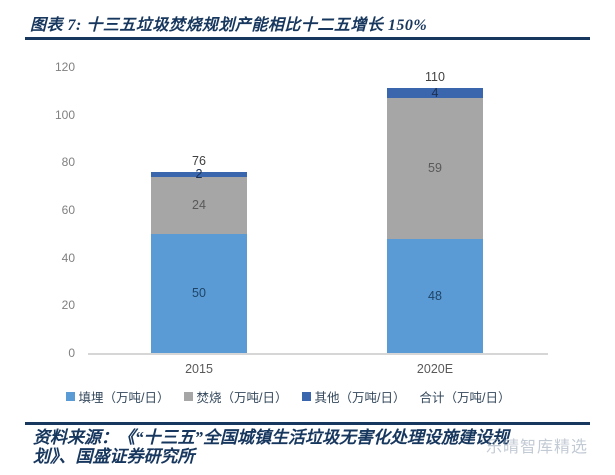 Image resolution: width=615 pixels, height=475 pixels. I want to click on stacked-bar-2020E: 48 59 4 110, so click(435, 211).